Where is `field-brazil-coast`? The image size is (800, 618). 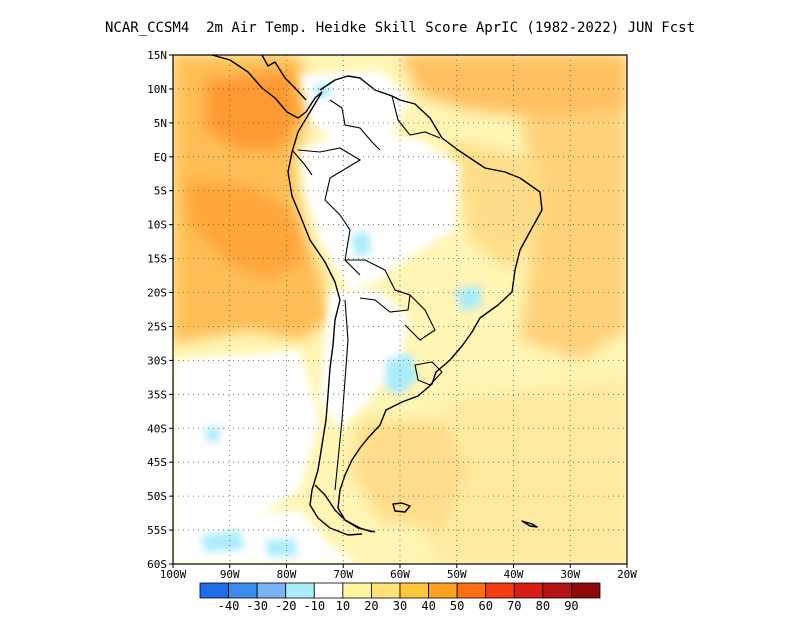
field-brazil-coast is located at coordinates (497, 205).